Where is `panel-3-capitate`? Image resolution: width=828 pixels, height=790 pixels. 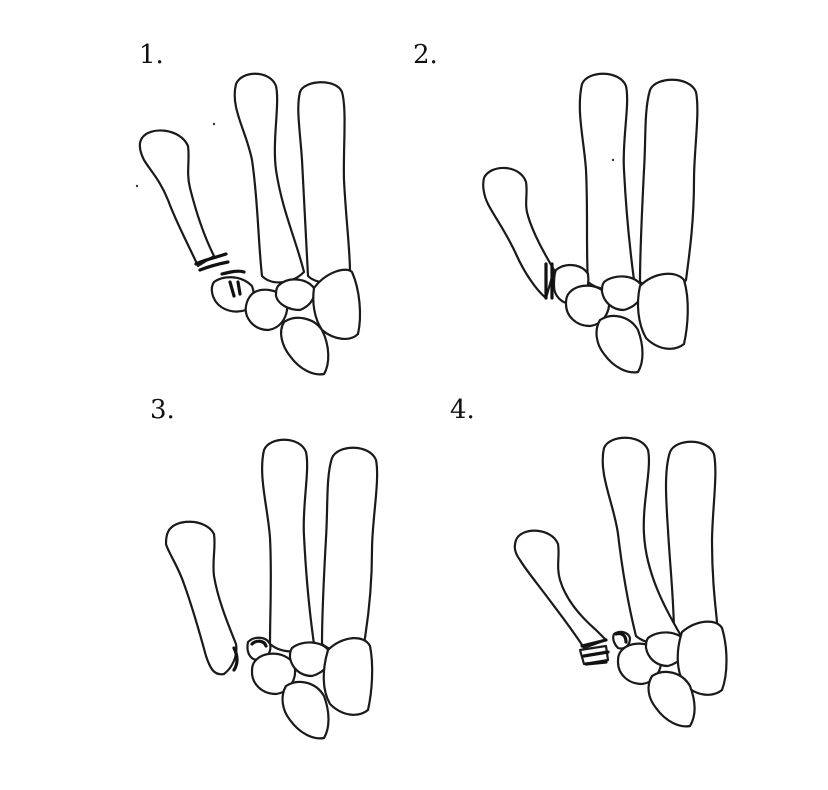 panel-3-capitate is located at coordinates (348, 676).